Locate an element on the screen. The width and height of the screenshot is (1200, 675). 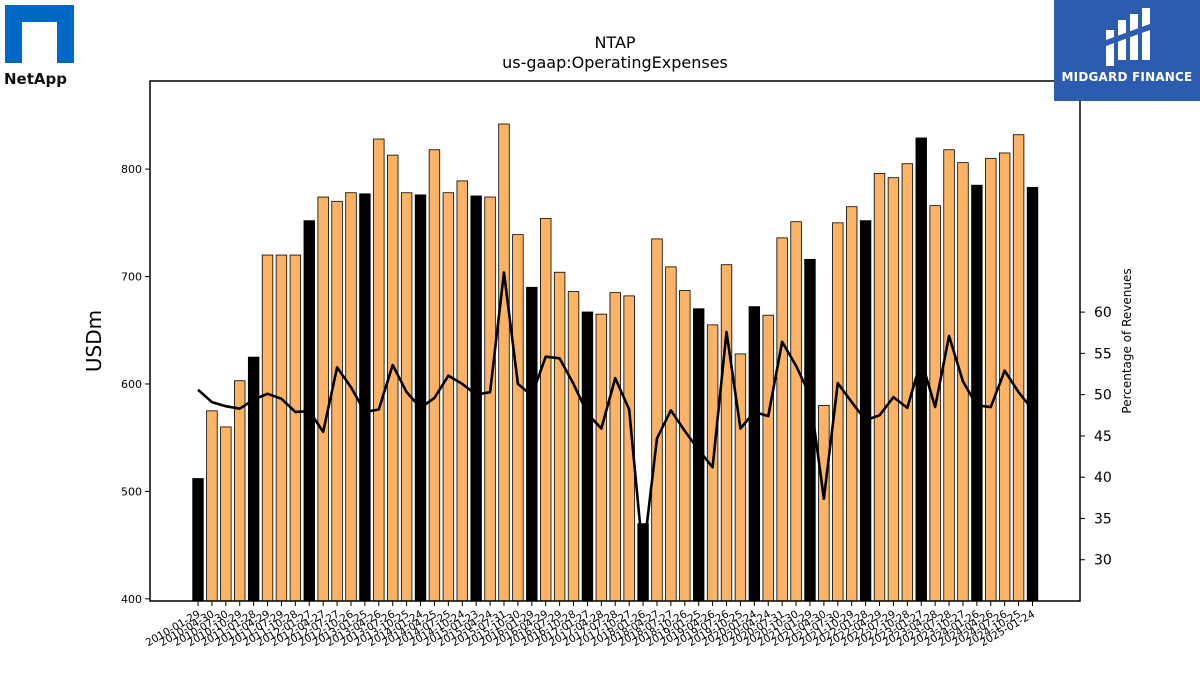
y-tick-label: 700 is located at coordinates (131, 277).